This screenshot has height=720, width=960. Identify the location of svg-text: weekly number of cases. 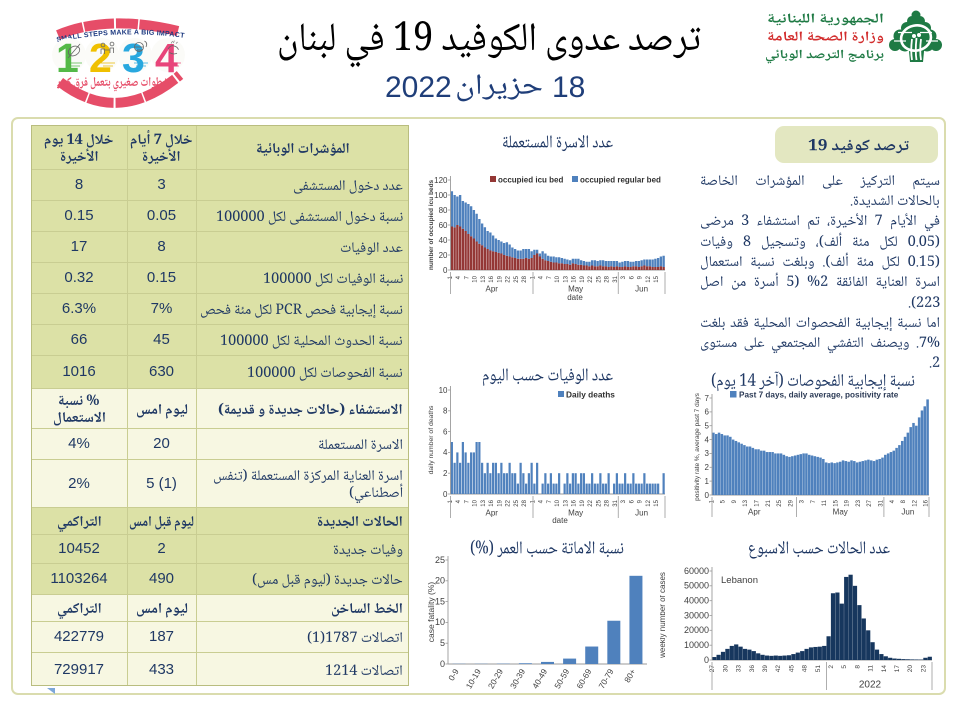
(663, 615).